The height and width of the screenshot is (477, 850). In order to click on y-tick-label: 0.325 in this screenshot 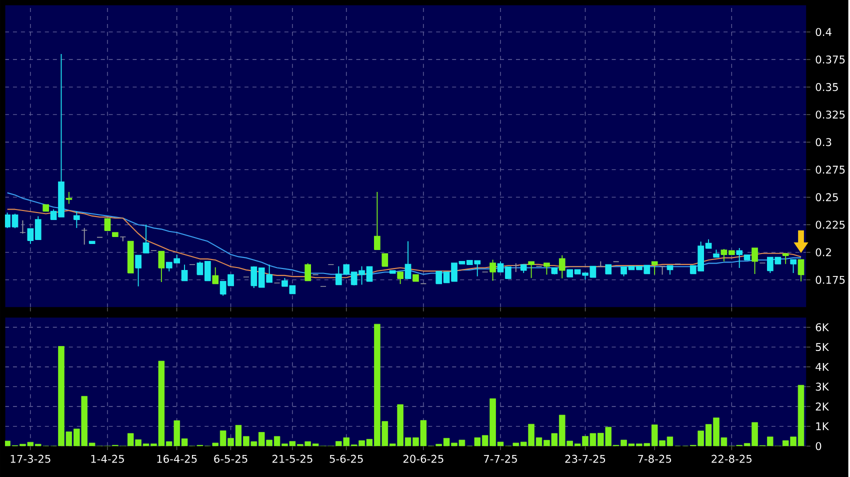, I will do `click(830, 114)`.